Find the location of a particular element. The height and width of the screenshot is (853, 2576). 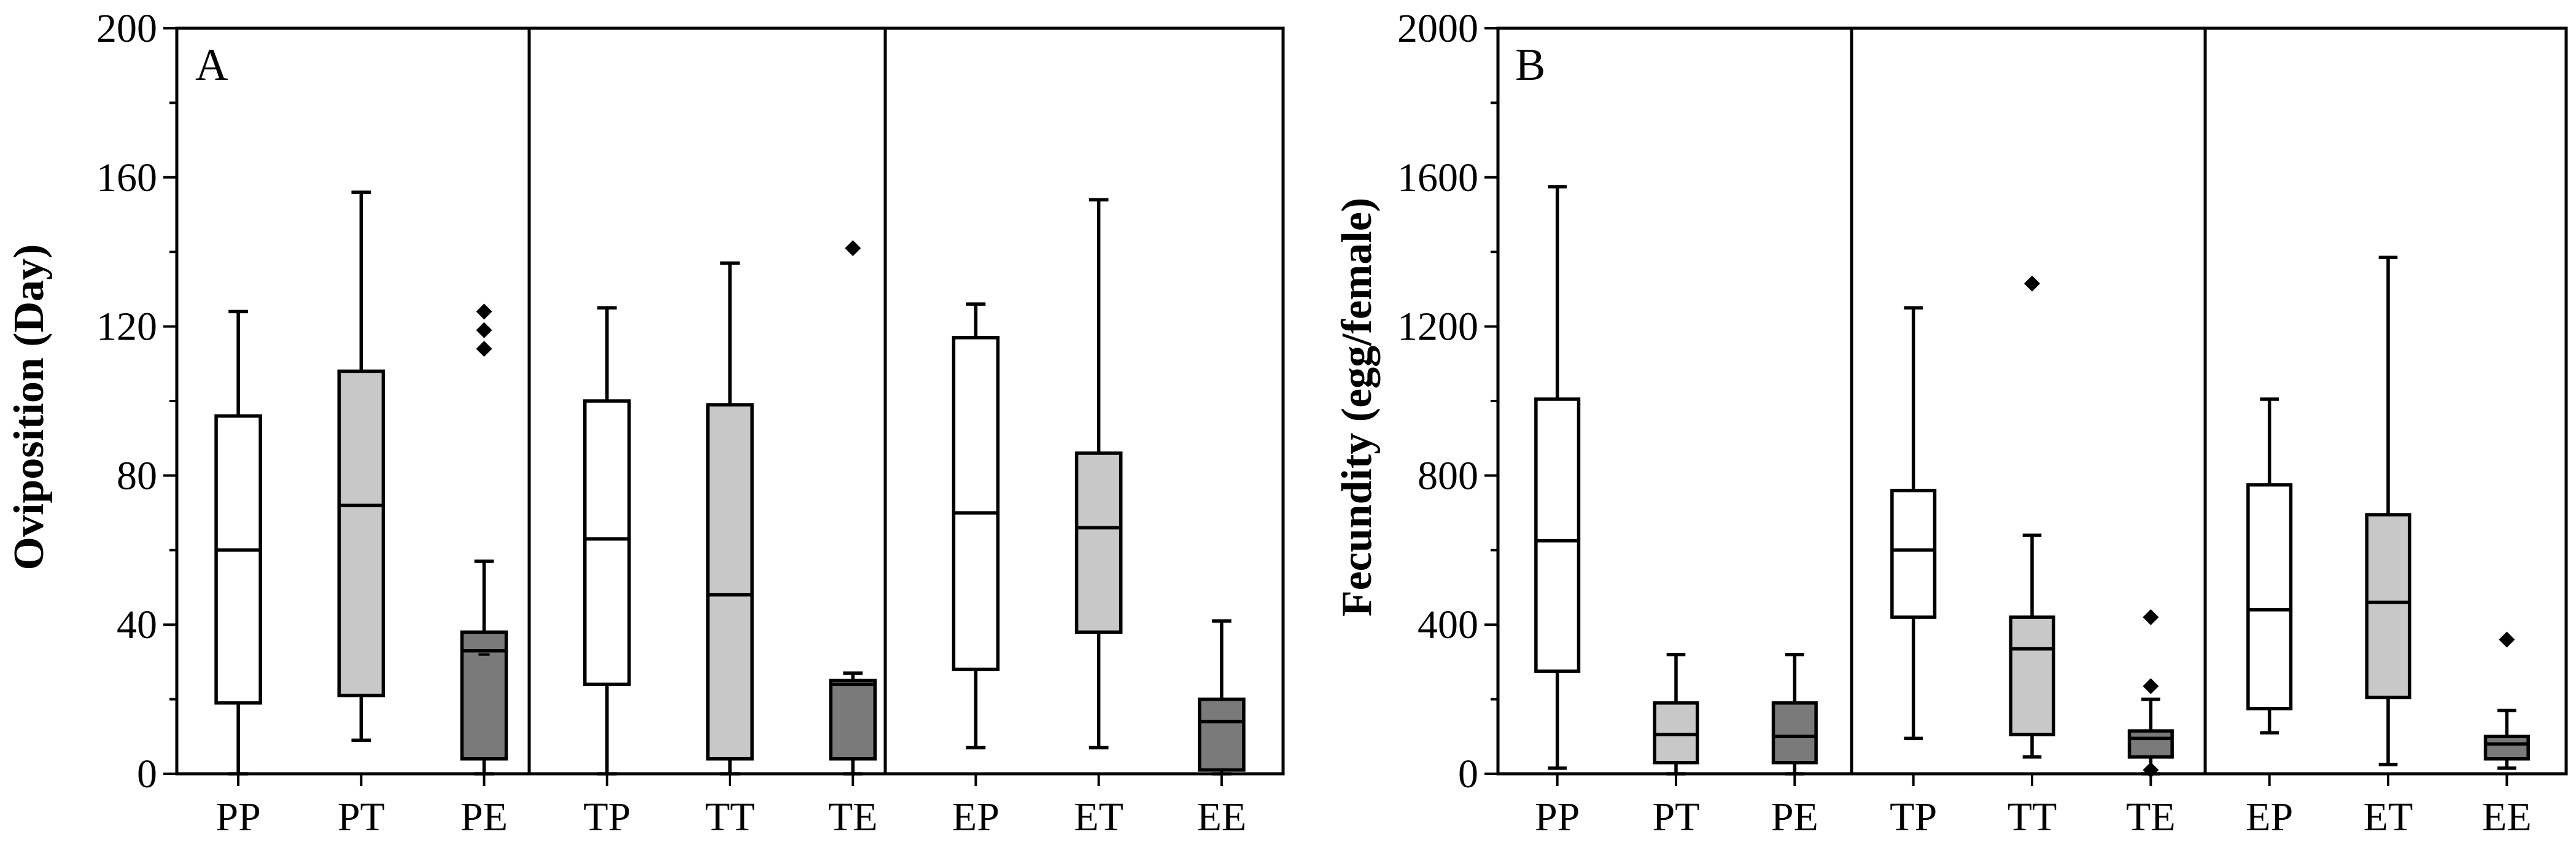

panel-b-box-ep is located at coordinates (2269, 597).